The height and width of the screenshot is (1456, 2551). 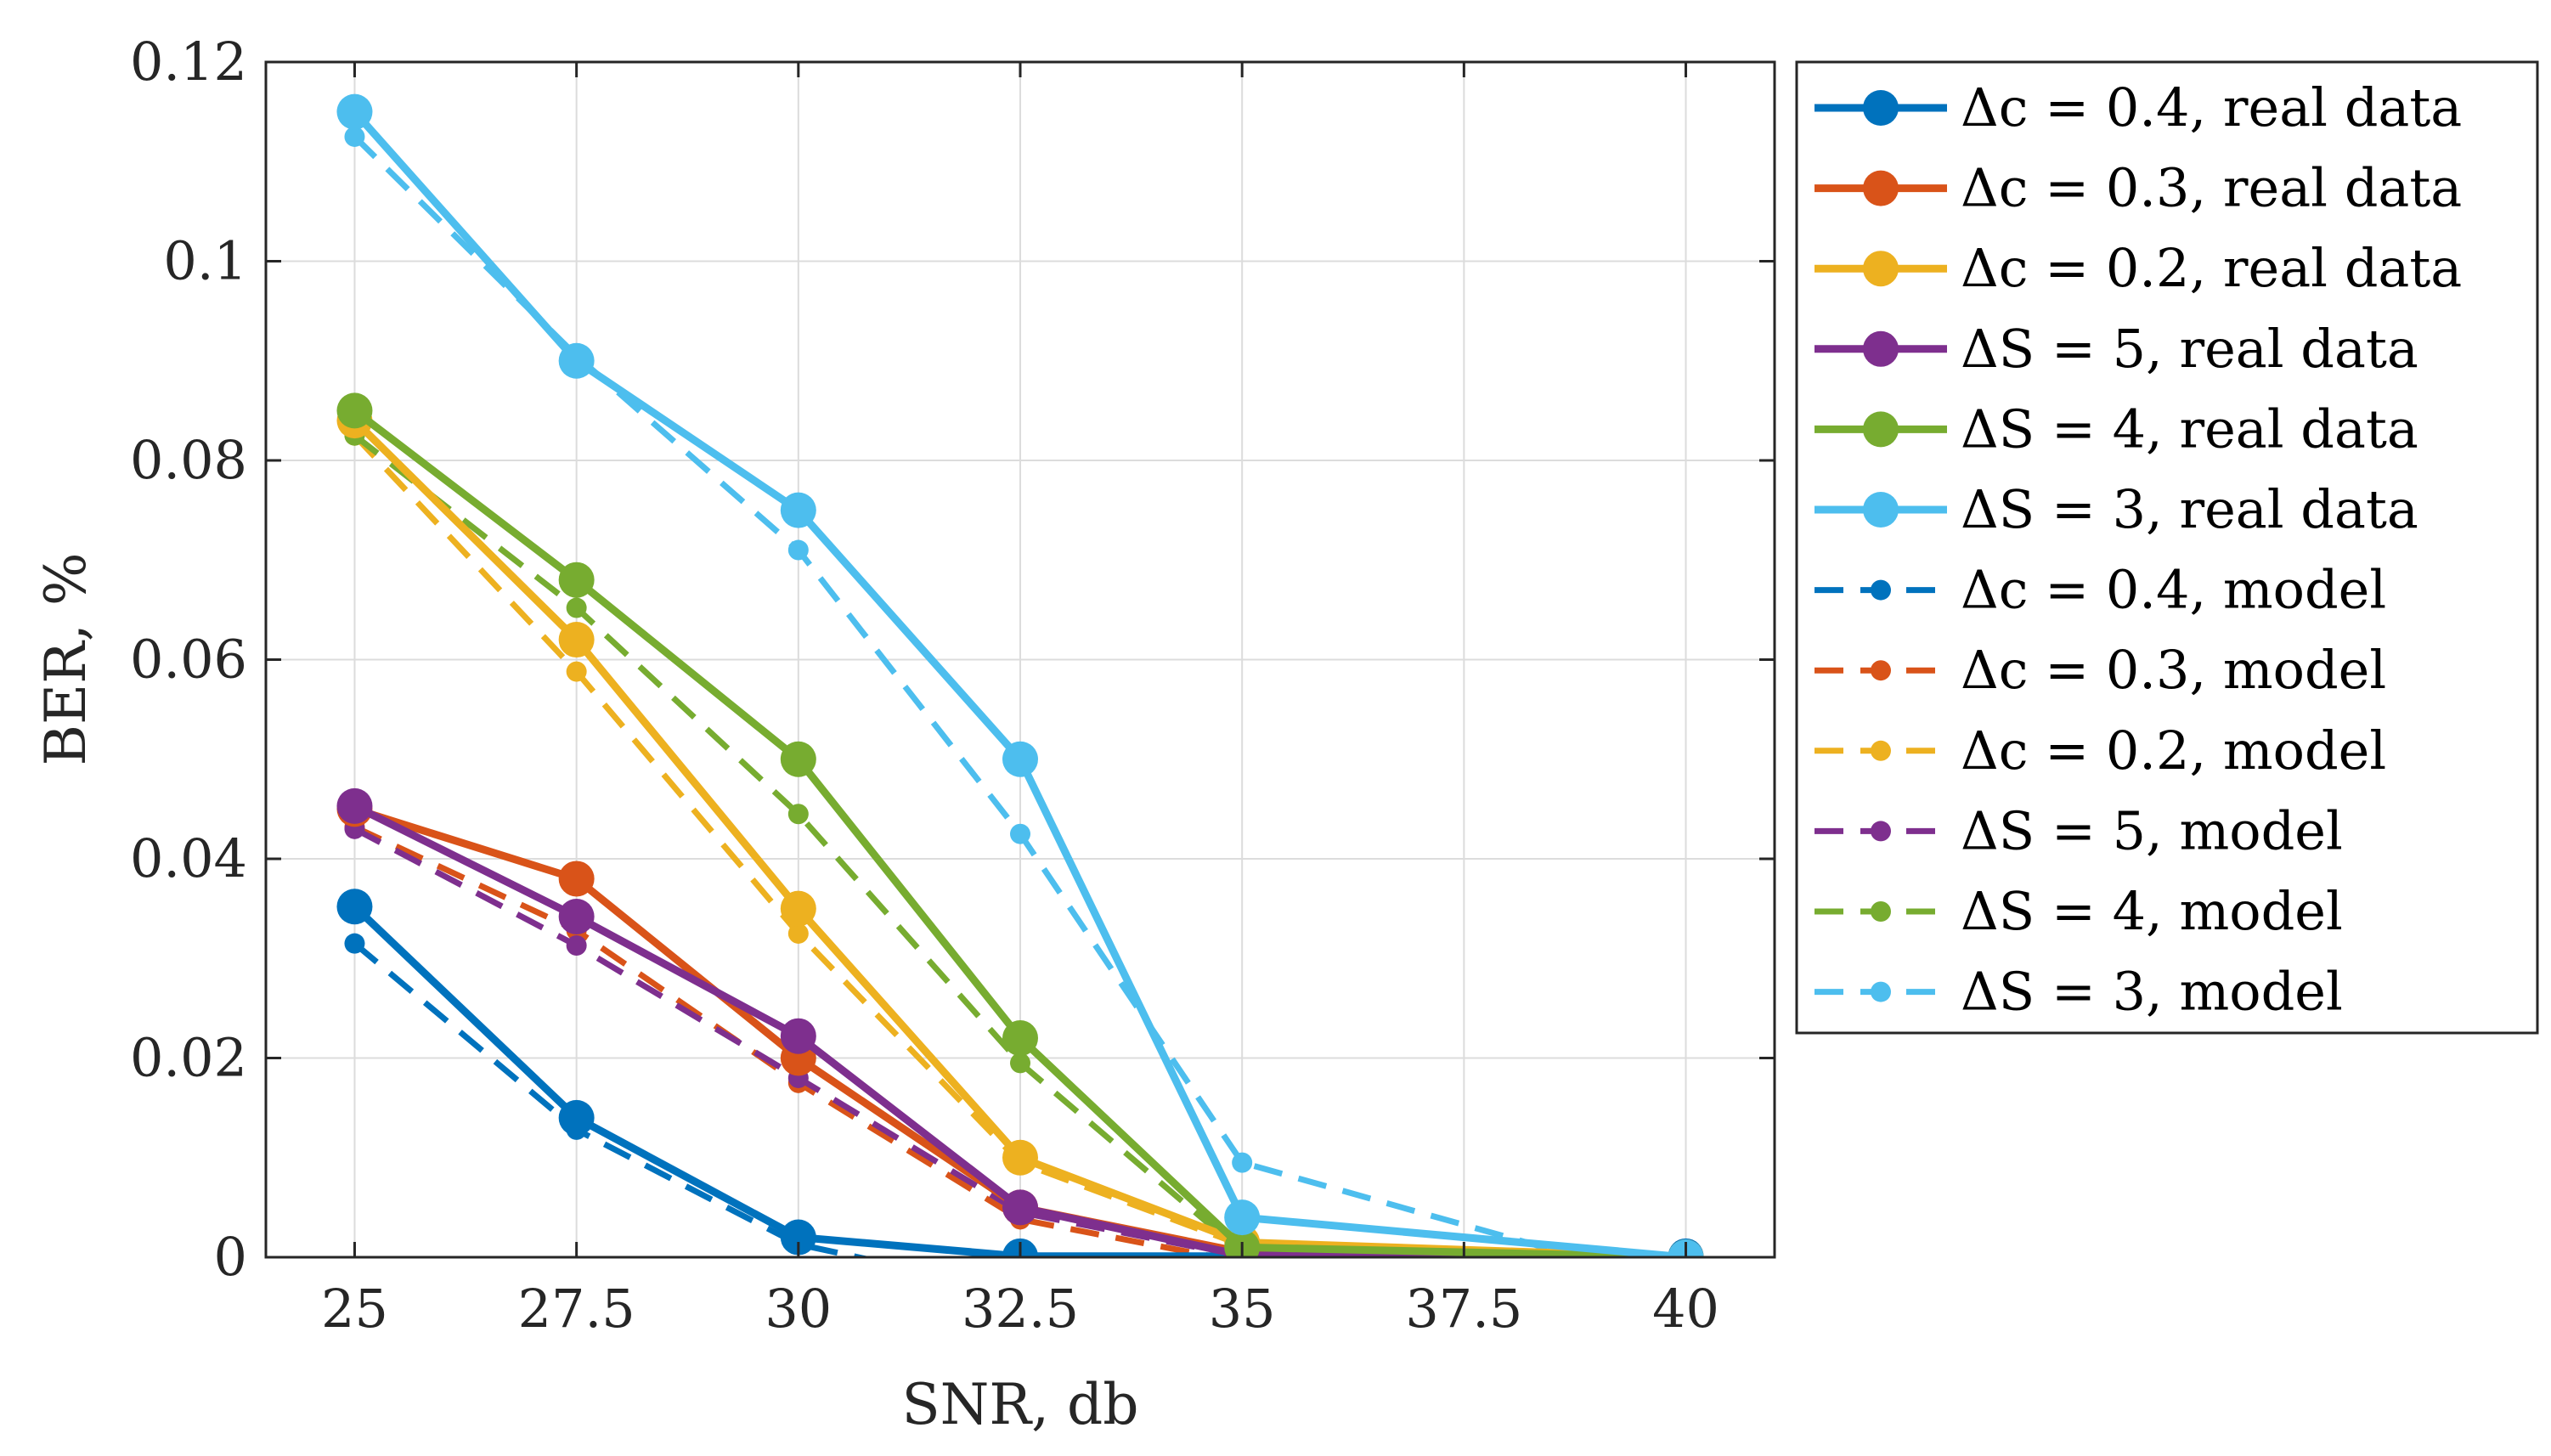 What do you see at coordinates (188, 660) in the screenshot?
I see `y-tick-label: 0.06` at bounding box center [188, 660].